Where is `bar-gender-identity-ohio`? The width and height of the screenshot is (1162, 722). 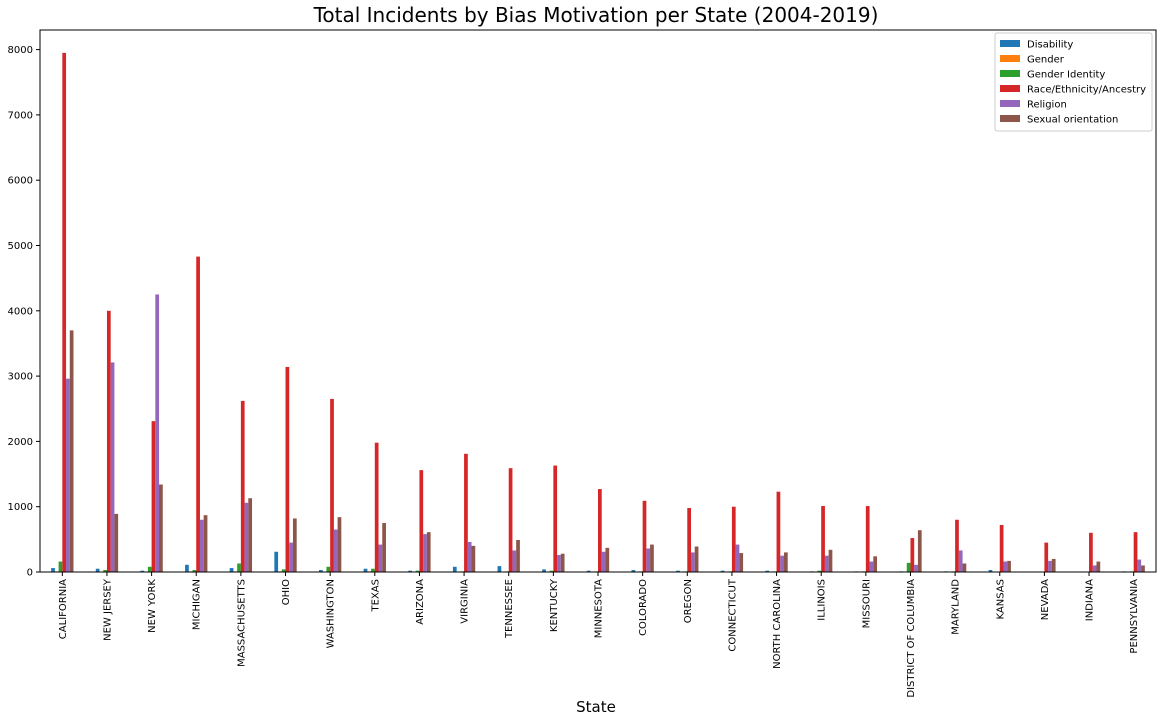 bar-gender-identity-ohio is located at coordinates (283, 570).